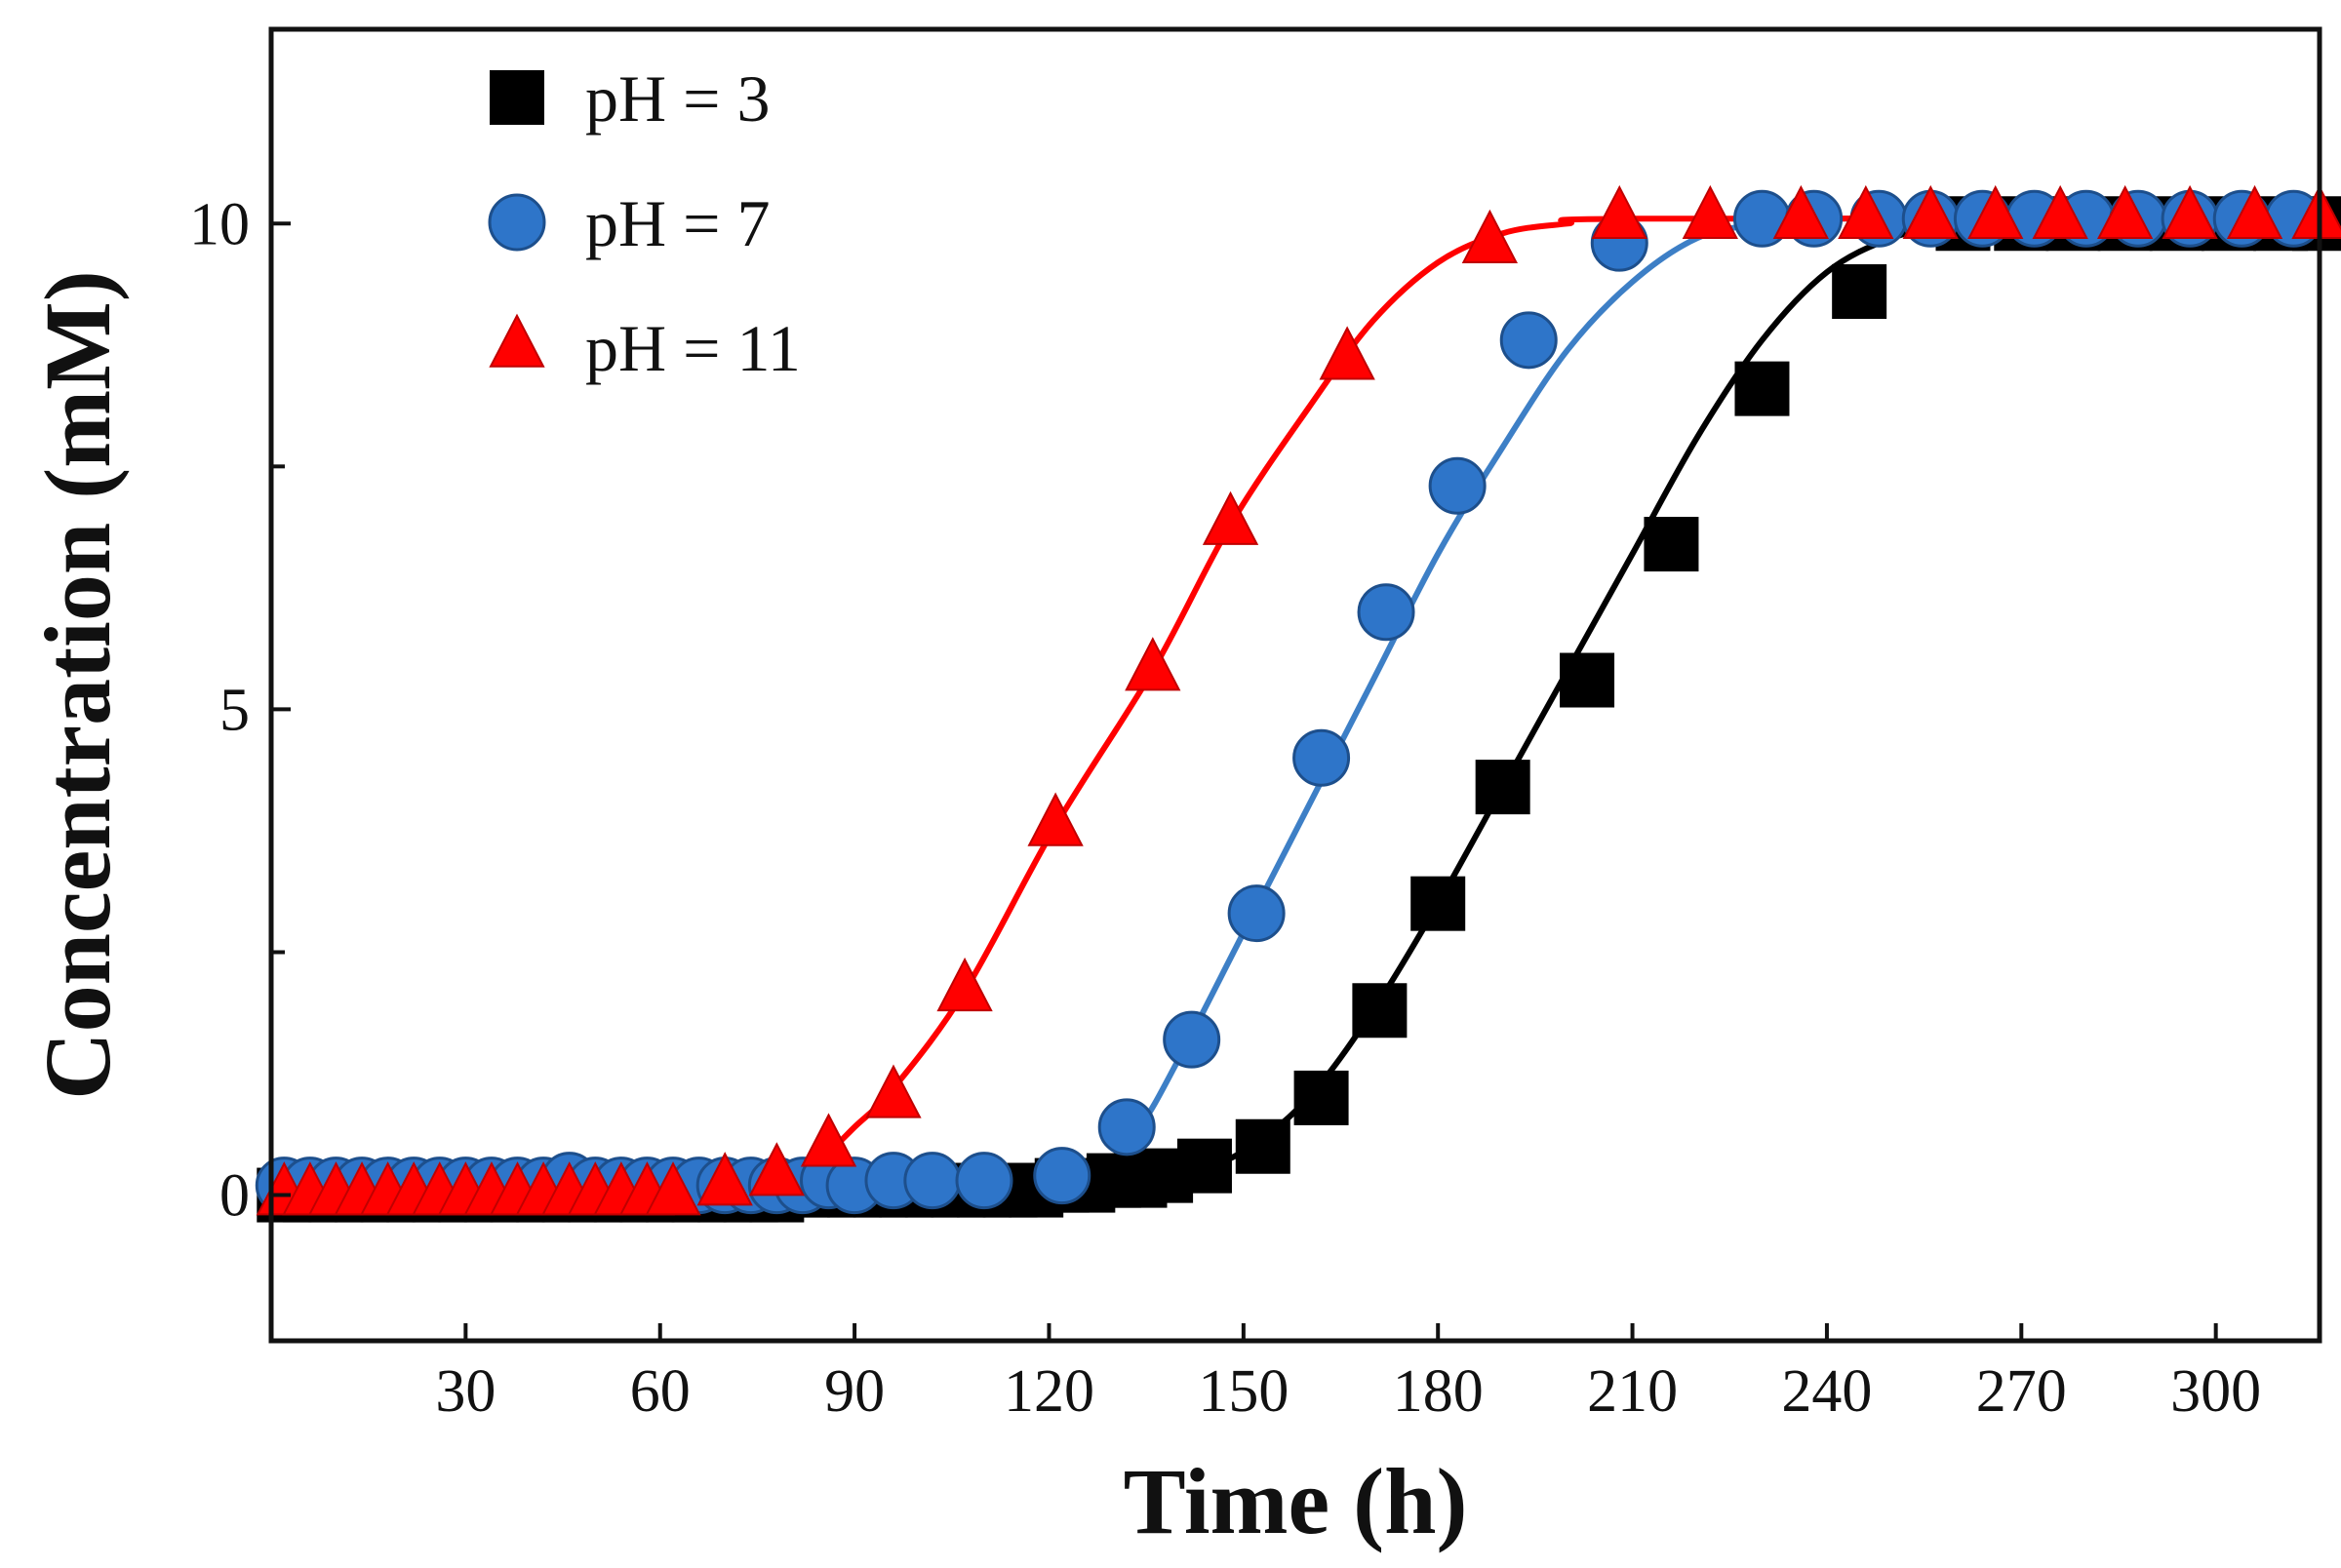  Describe the element at coordinates (854, 1391) in the screenshot. I see `x-tick-label: 90` at that location.